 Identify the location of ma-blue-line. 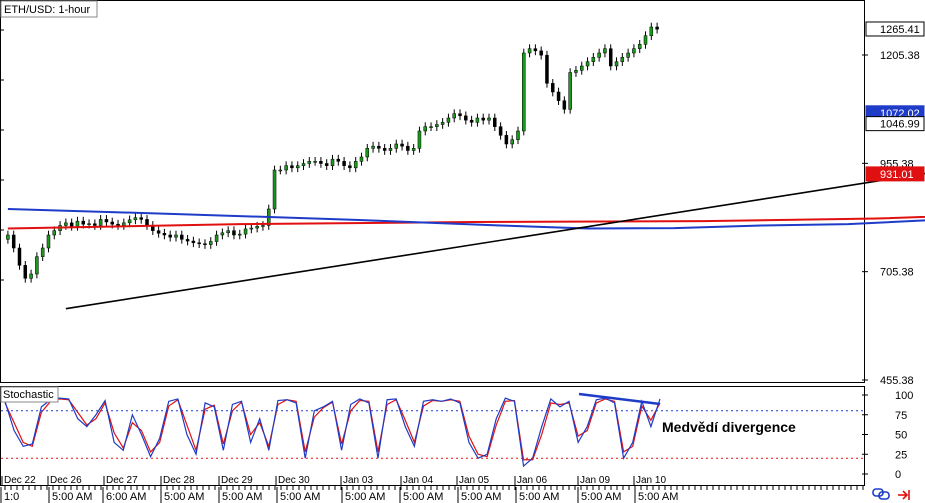
(466, 218).